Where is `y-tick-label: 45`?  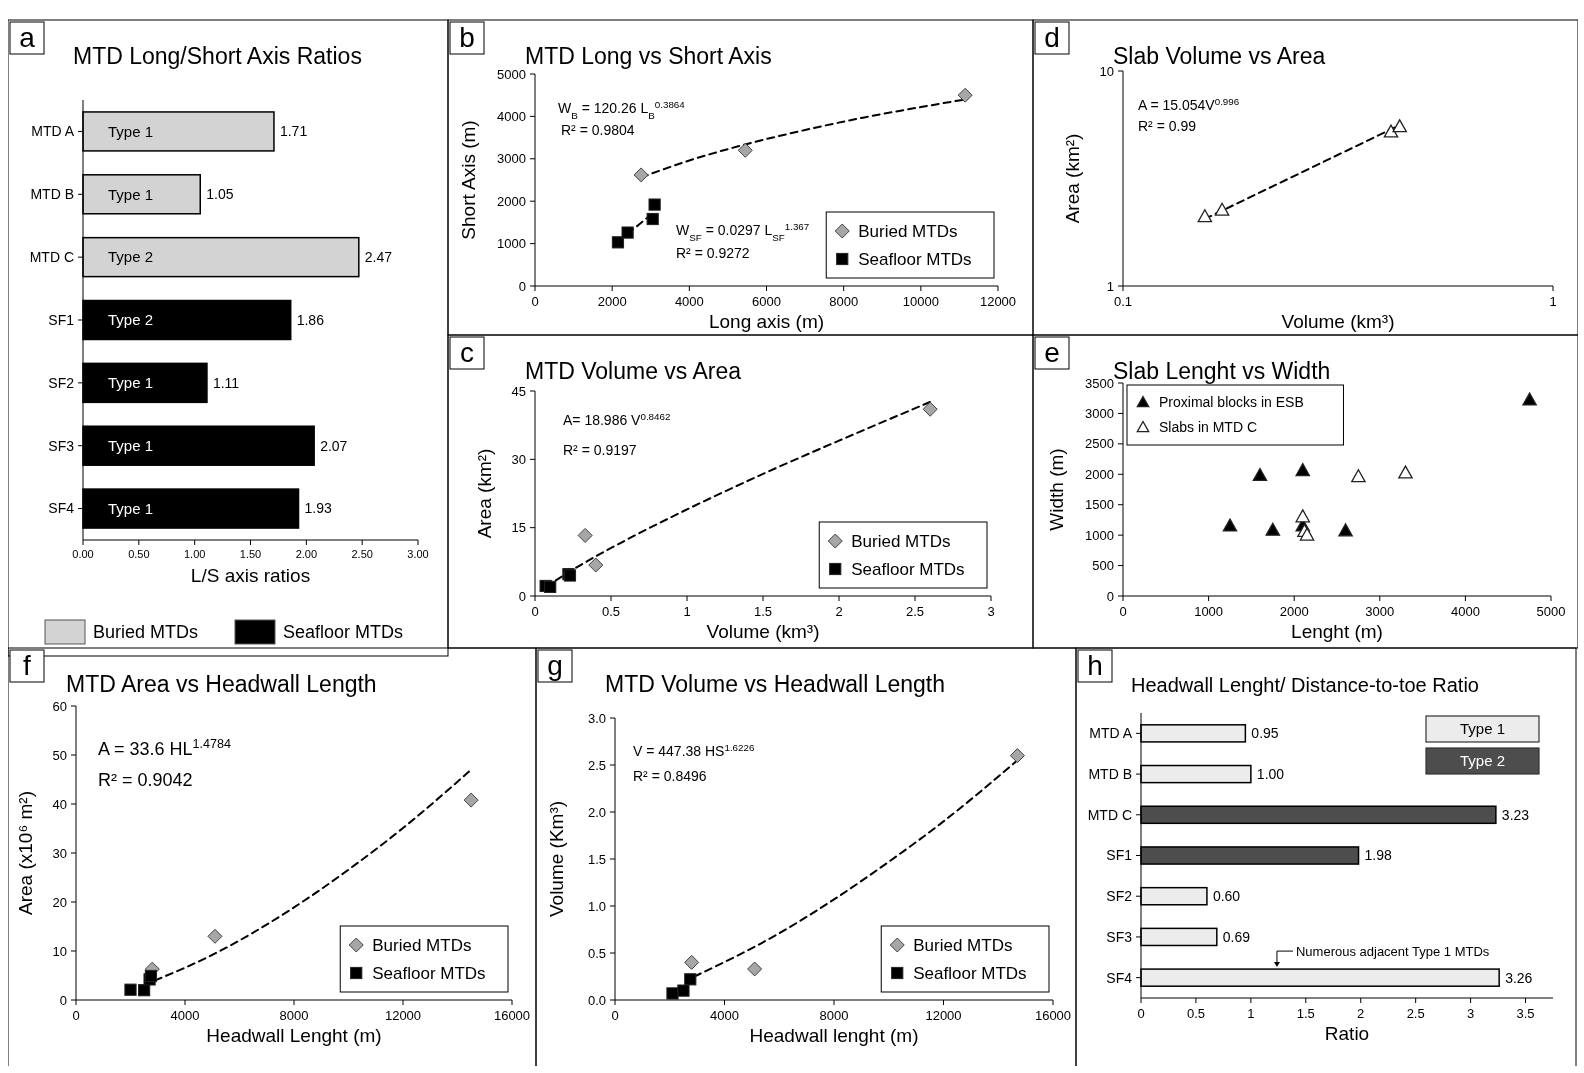 y-tick-label: 45 is located at coordinates (518, 391).